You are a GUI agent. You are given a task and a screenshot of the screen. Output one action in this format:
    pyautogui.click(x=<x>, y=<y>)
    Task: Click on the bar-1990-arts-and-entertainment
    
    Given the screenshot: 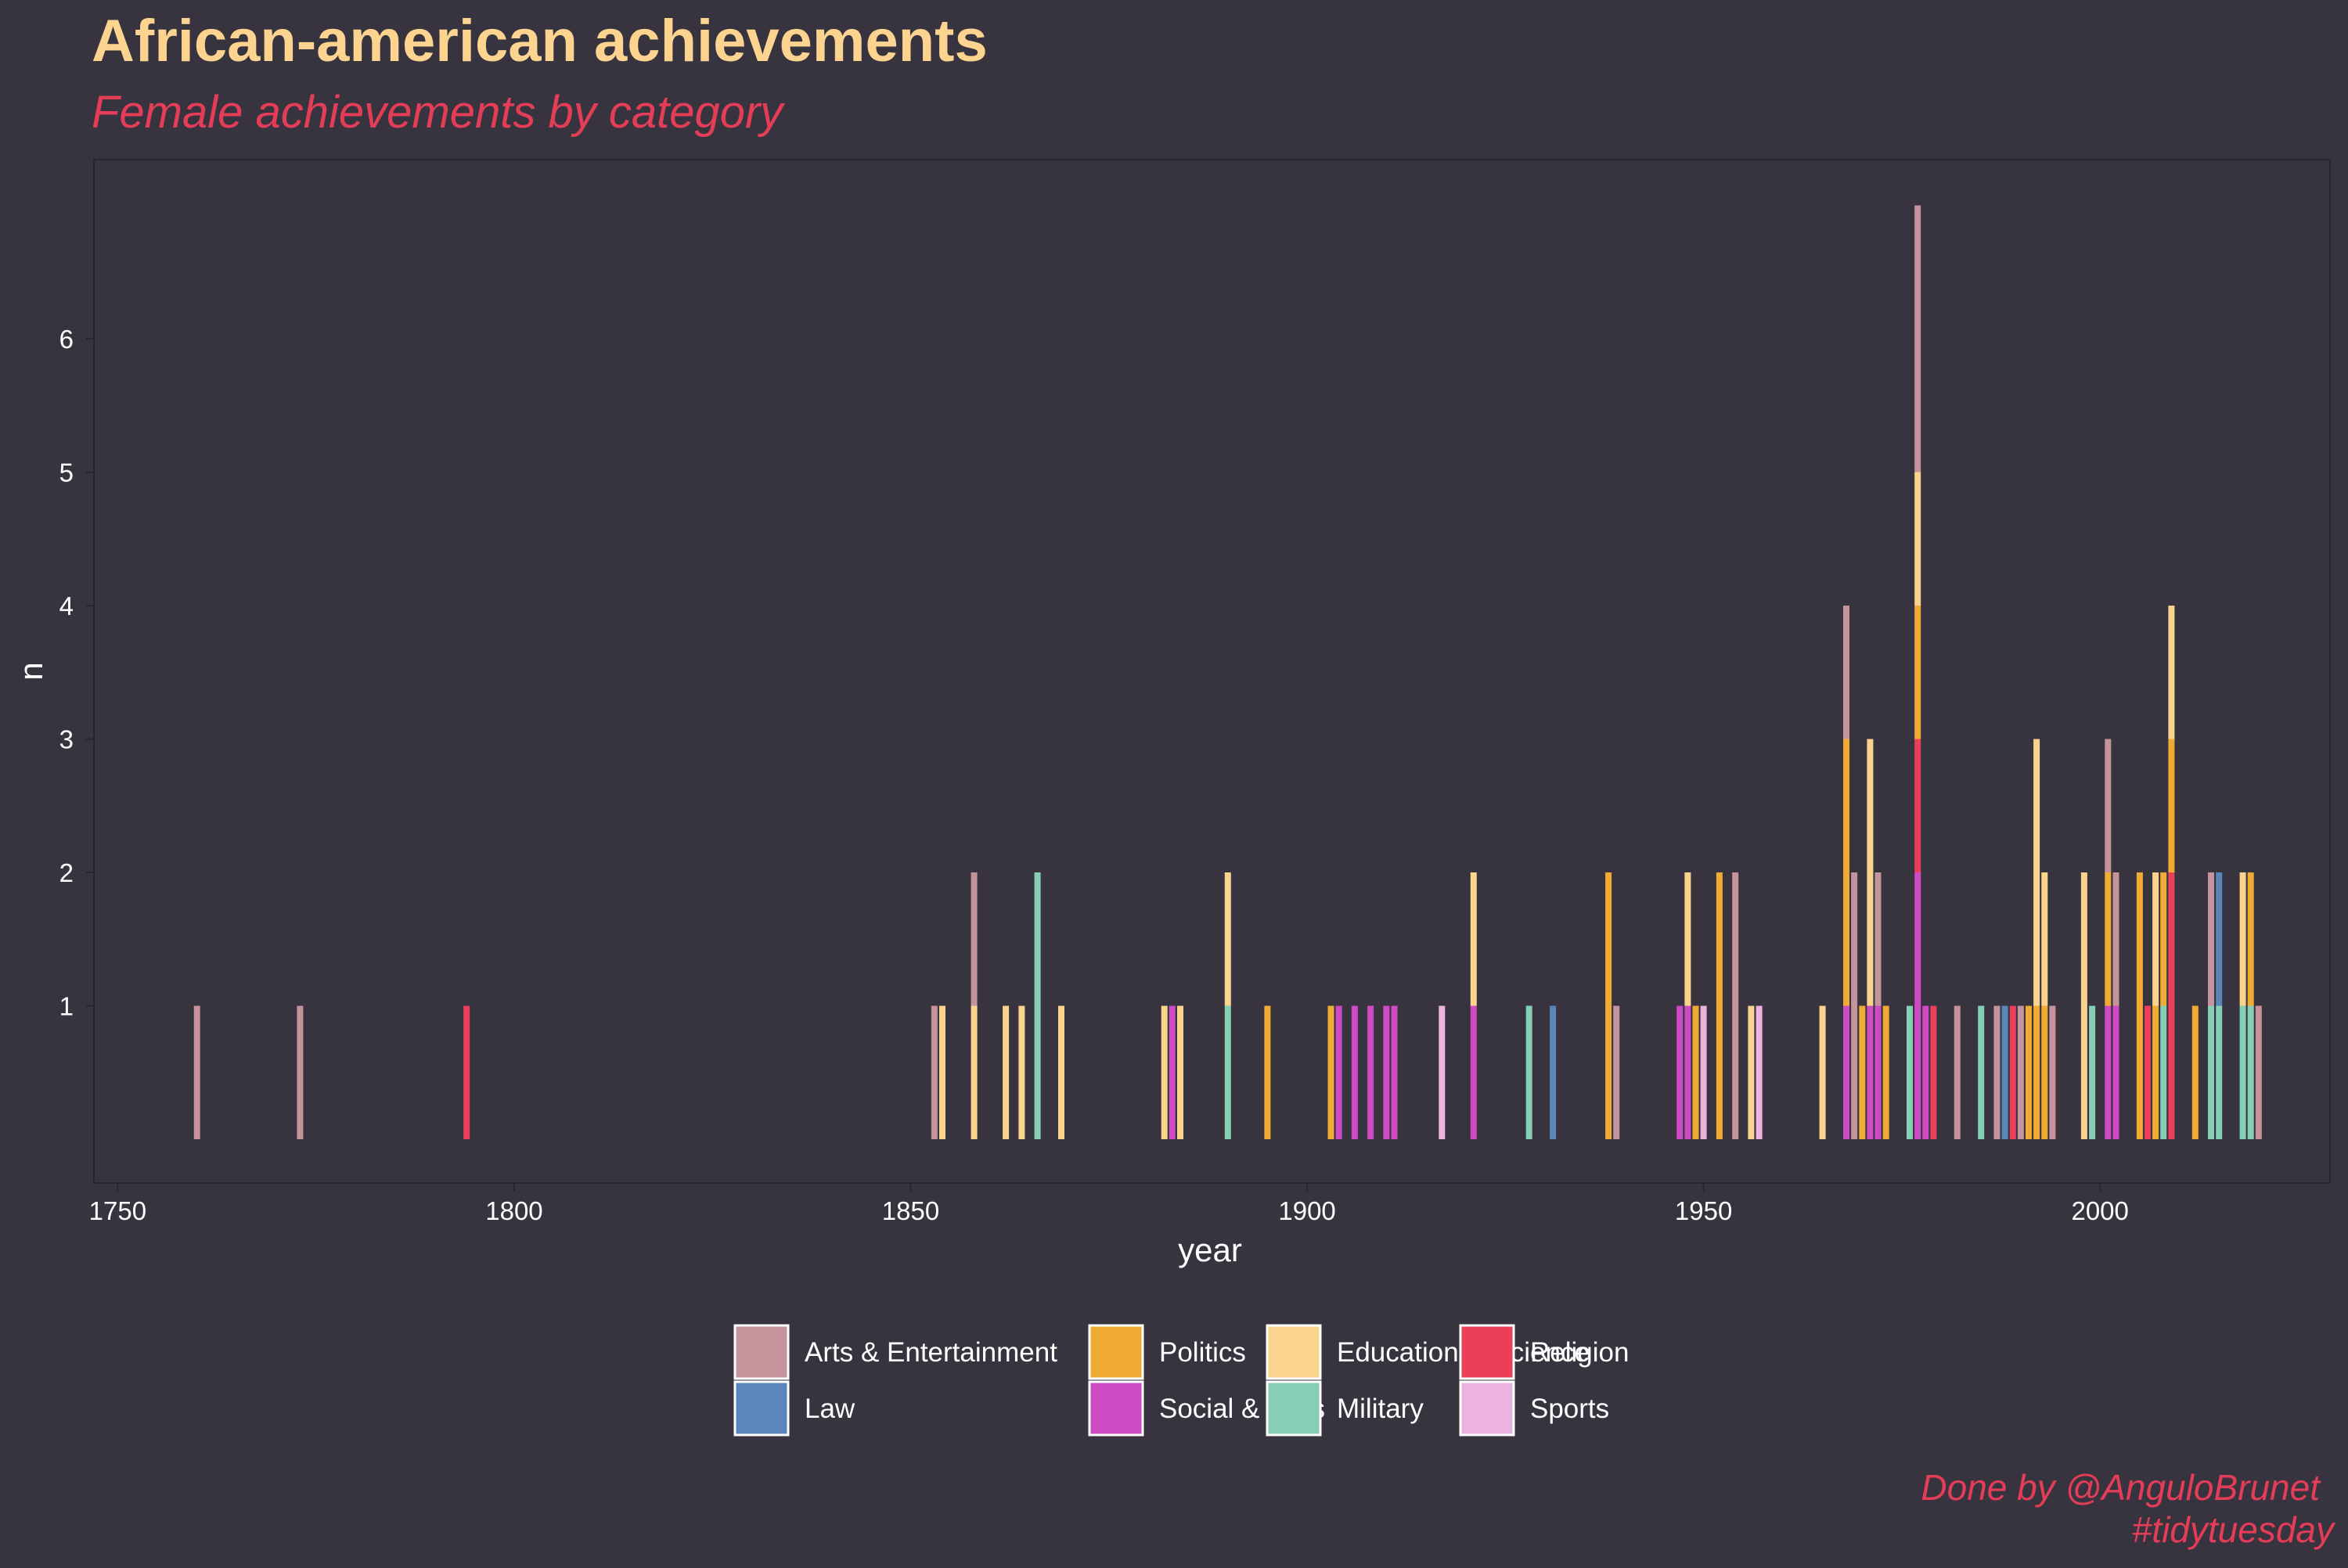 What is the action you would take?
    pyautogui.click(x=2020, y=1072)
    